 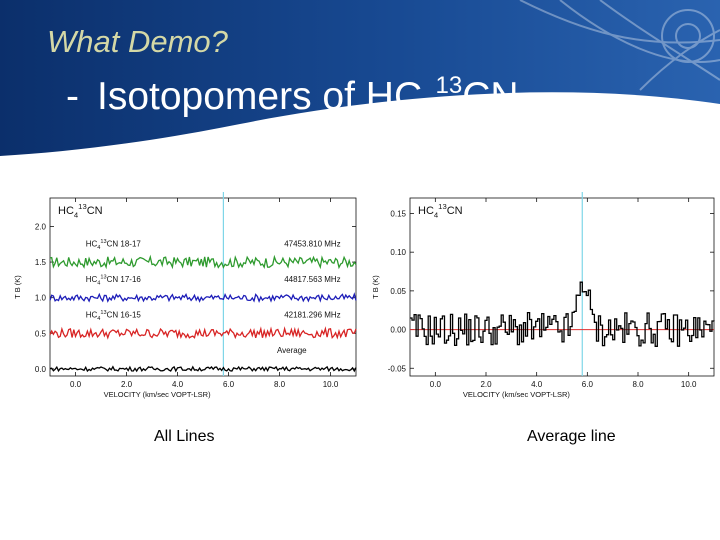 What do you see at coordinates (292, 350) in the screenshot?
I see `series-label-3: Average` at bounding box center [292, 350].